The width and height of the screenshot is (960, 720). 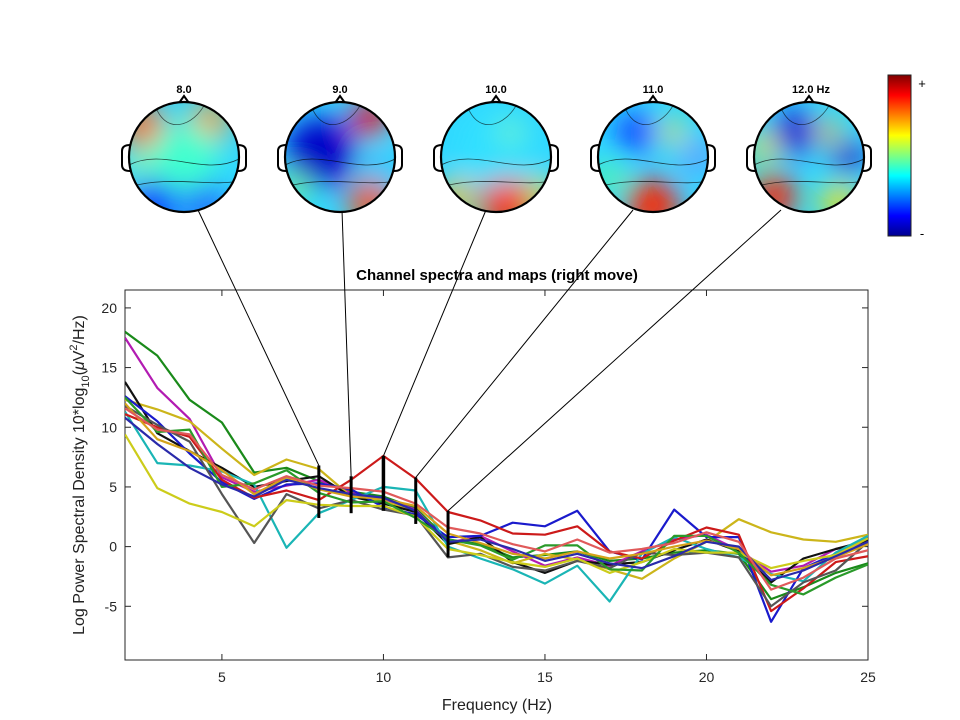 I want to click on x-tick-label: 15, so click(x=545, y=677).